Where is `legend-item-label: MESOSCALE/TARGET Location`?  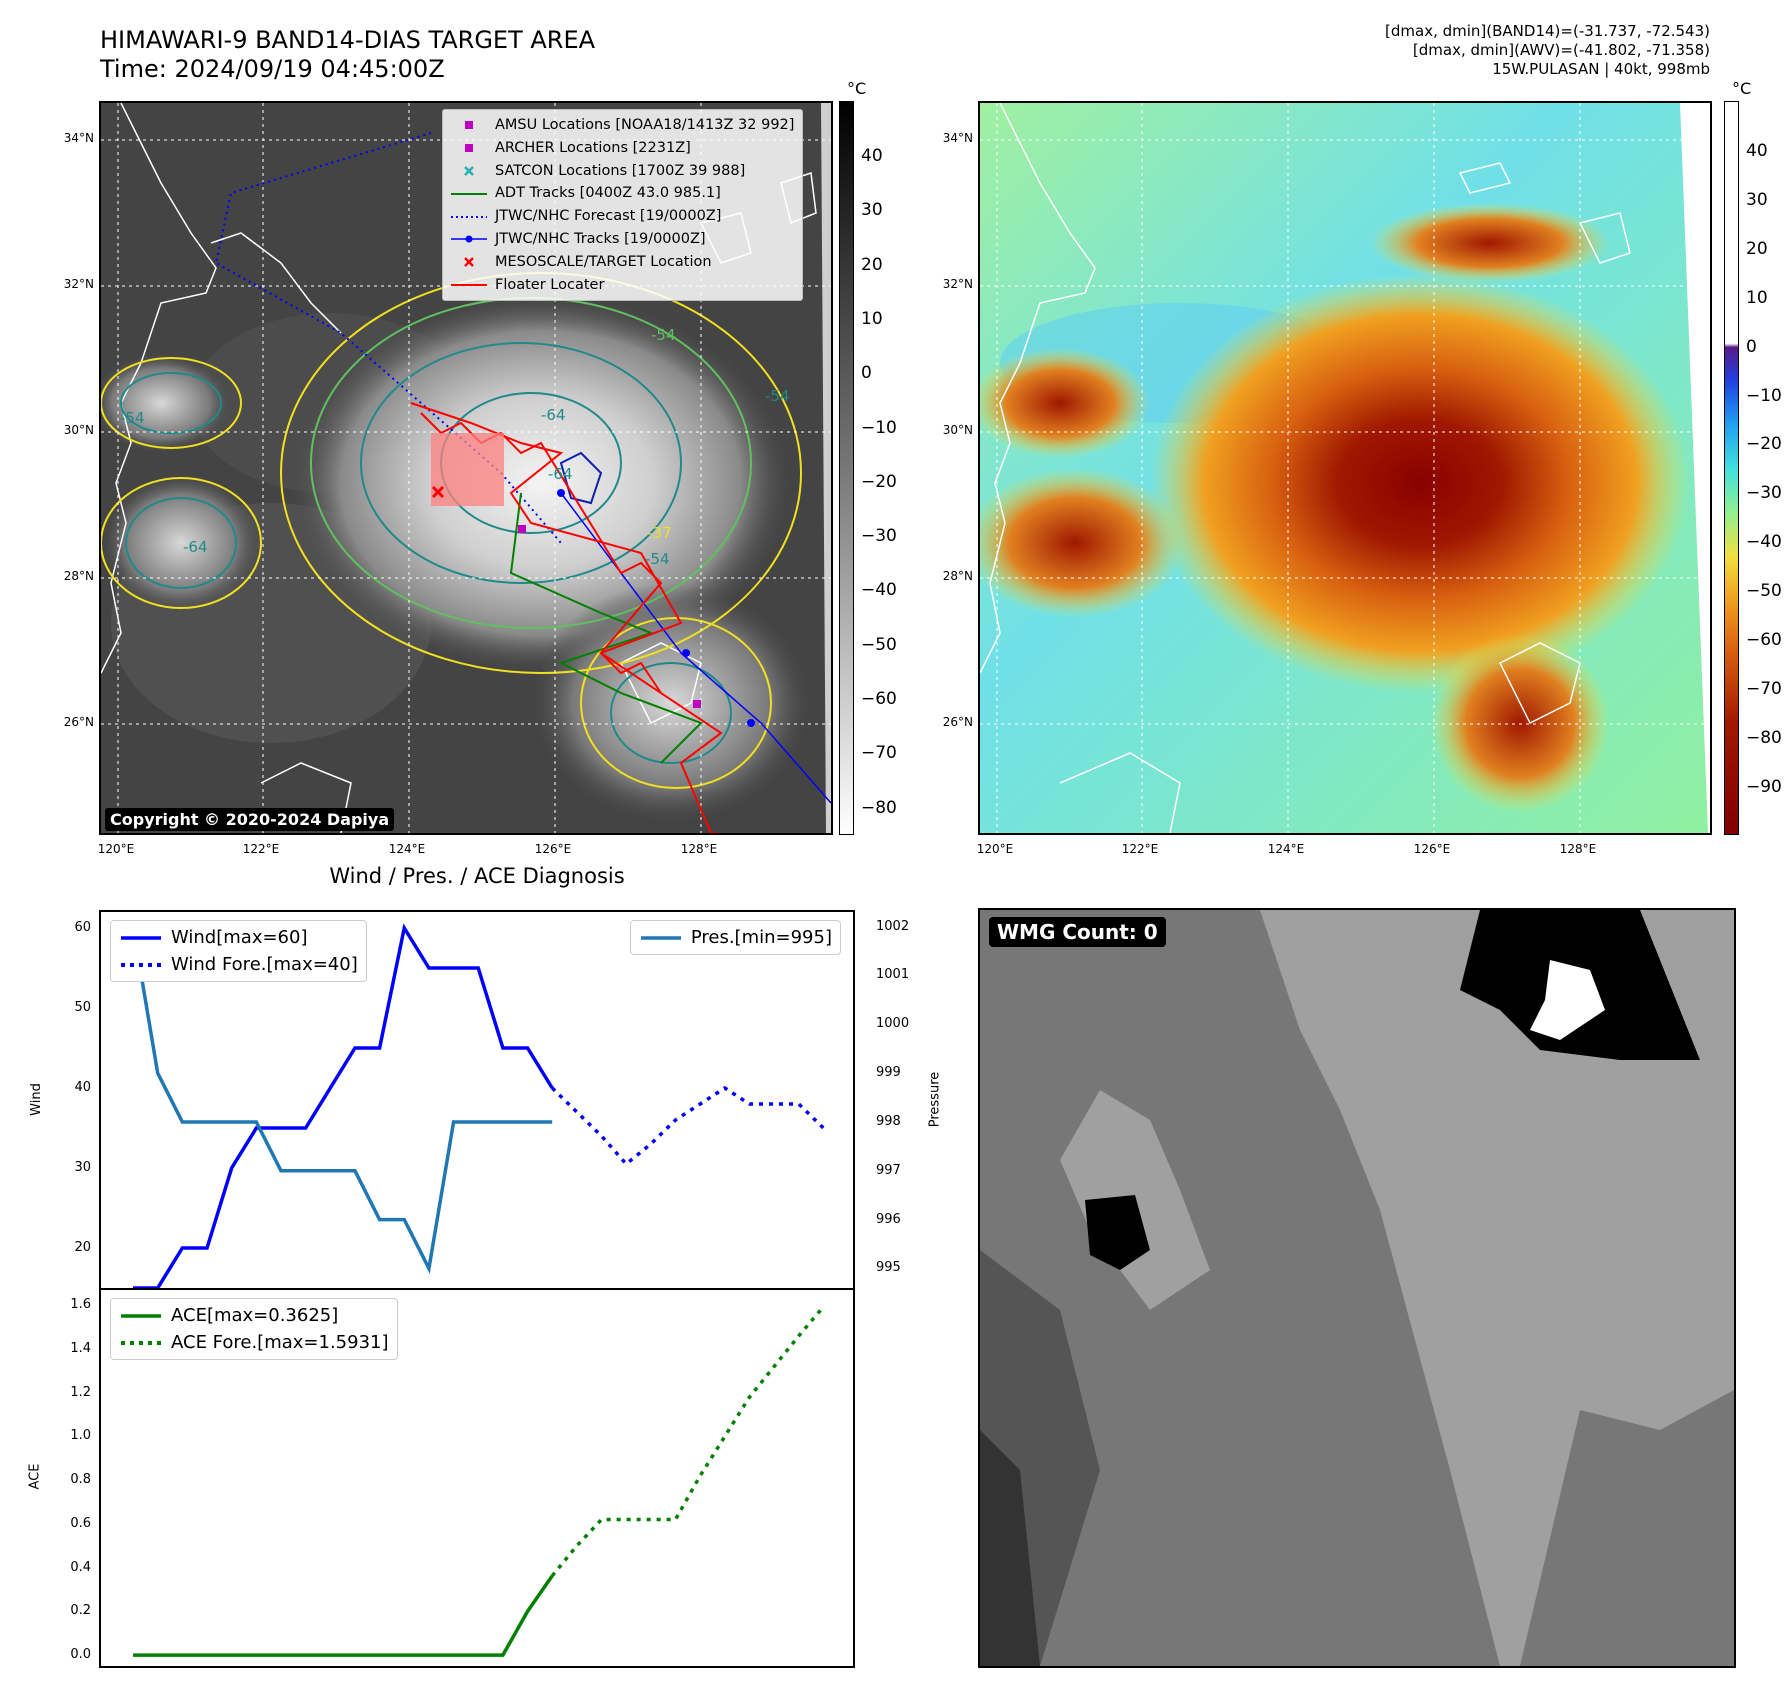
legend-item-label: MESOSCALE/TARGET Location is located at coordinates (603, 261).